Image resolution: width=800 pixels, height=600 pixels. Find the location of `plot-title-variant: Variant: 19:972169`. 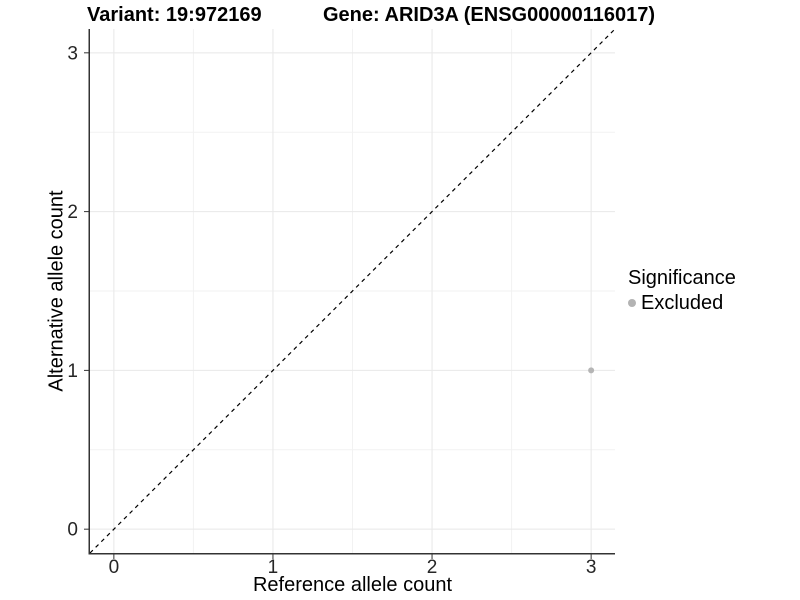

plot-title-variant: Variant: 19:972169 is located at coordinates (174, 15).